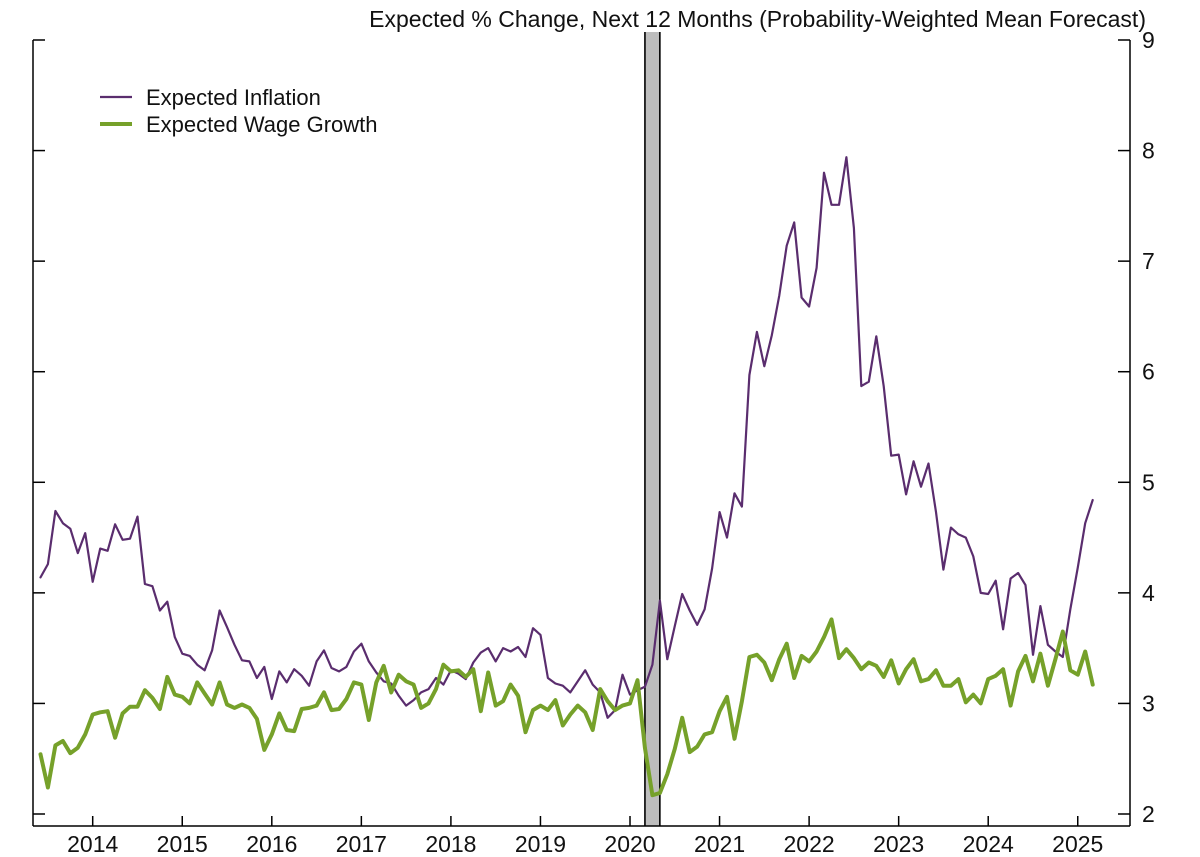 The height and width of the screenshot is (857, 1200). Describe the element at coordinates (1148, 814) in the screenshot. I see `y-tick-label: 2` at that location.